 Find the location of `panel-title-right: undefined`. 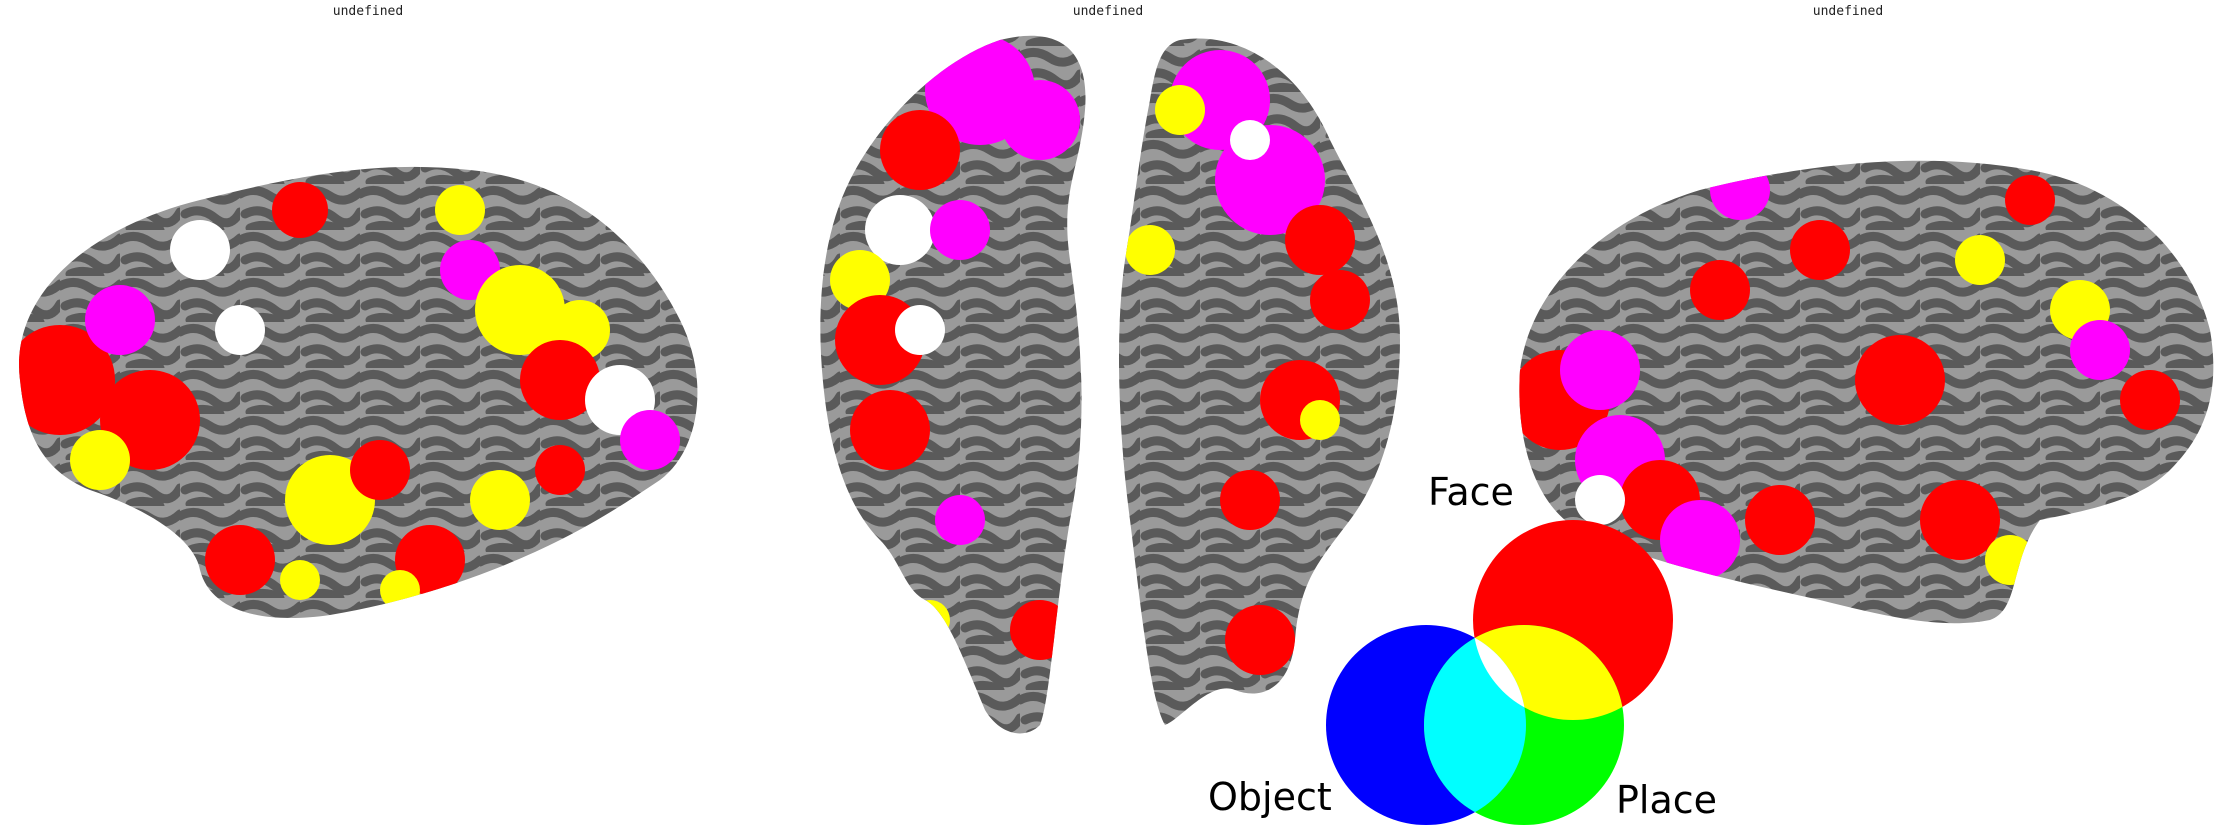

panel-title-right: undefined is located at coordinates (1848, 11).